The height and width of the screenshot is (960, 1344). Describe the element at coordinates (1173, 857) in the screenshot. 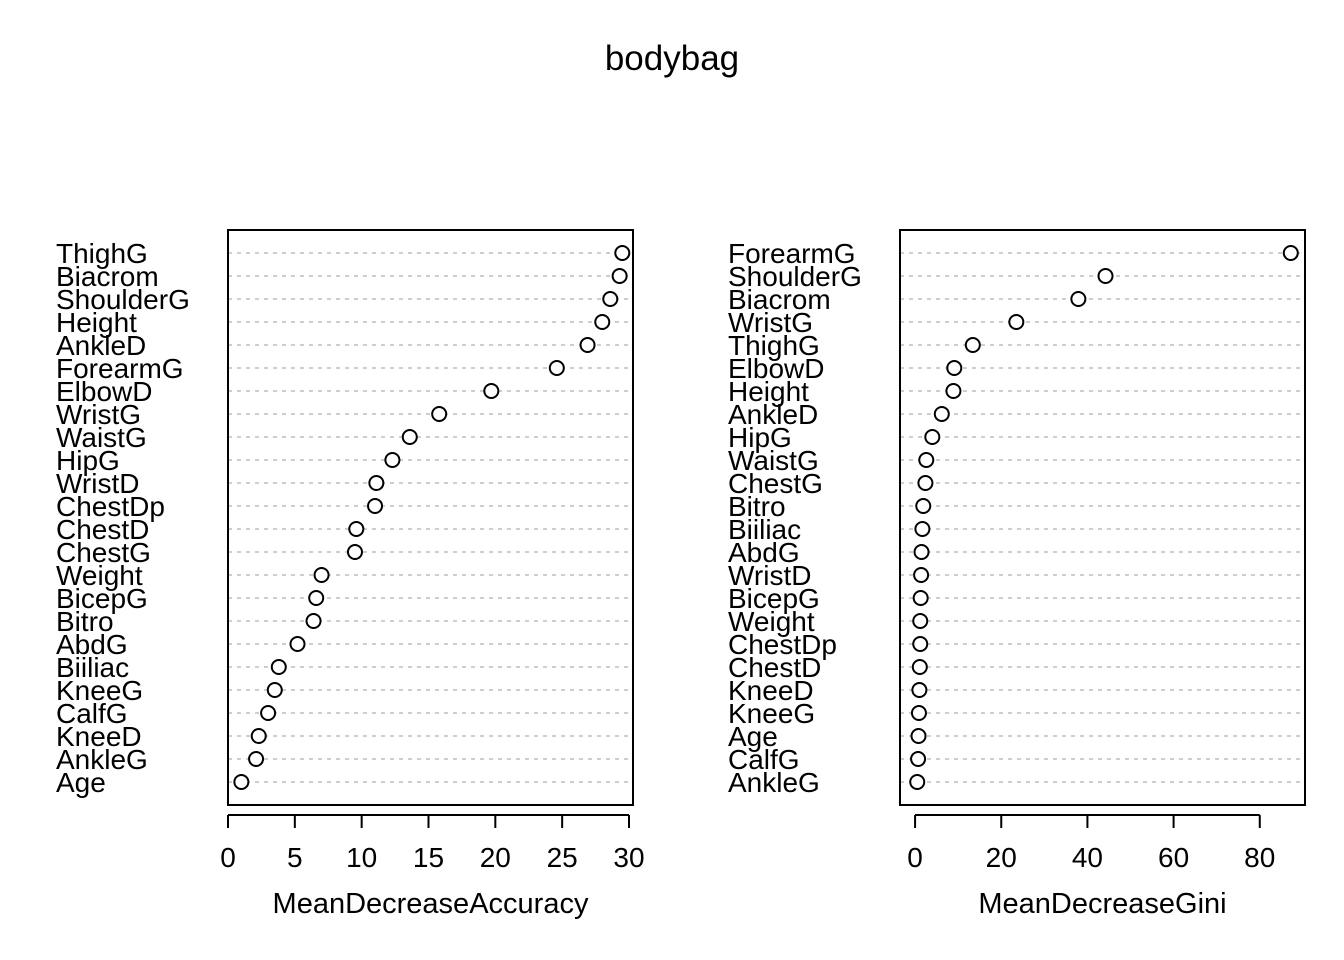

I see `x-tick-label: 60` at that location.